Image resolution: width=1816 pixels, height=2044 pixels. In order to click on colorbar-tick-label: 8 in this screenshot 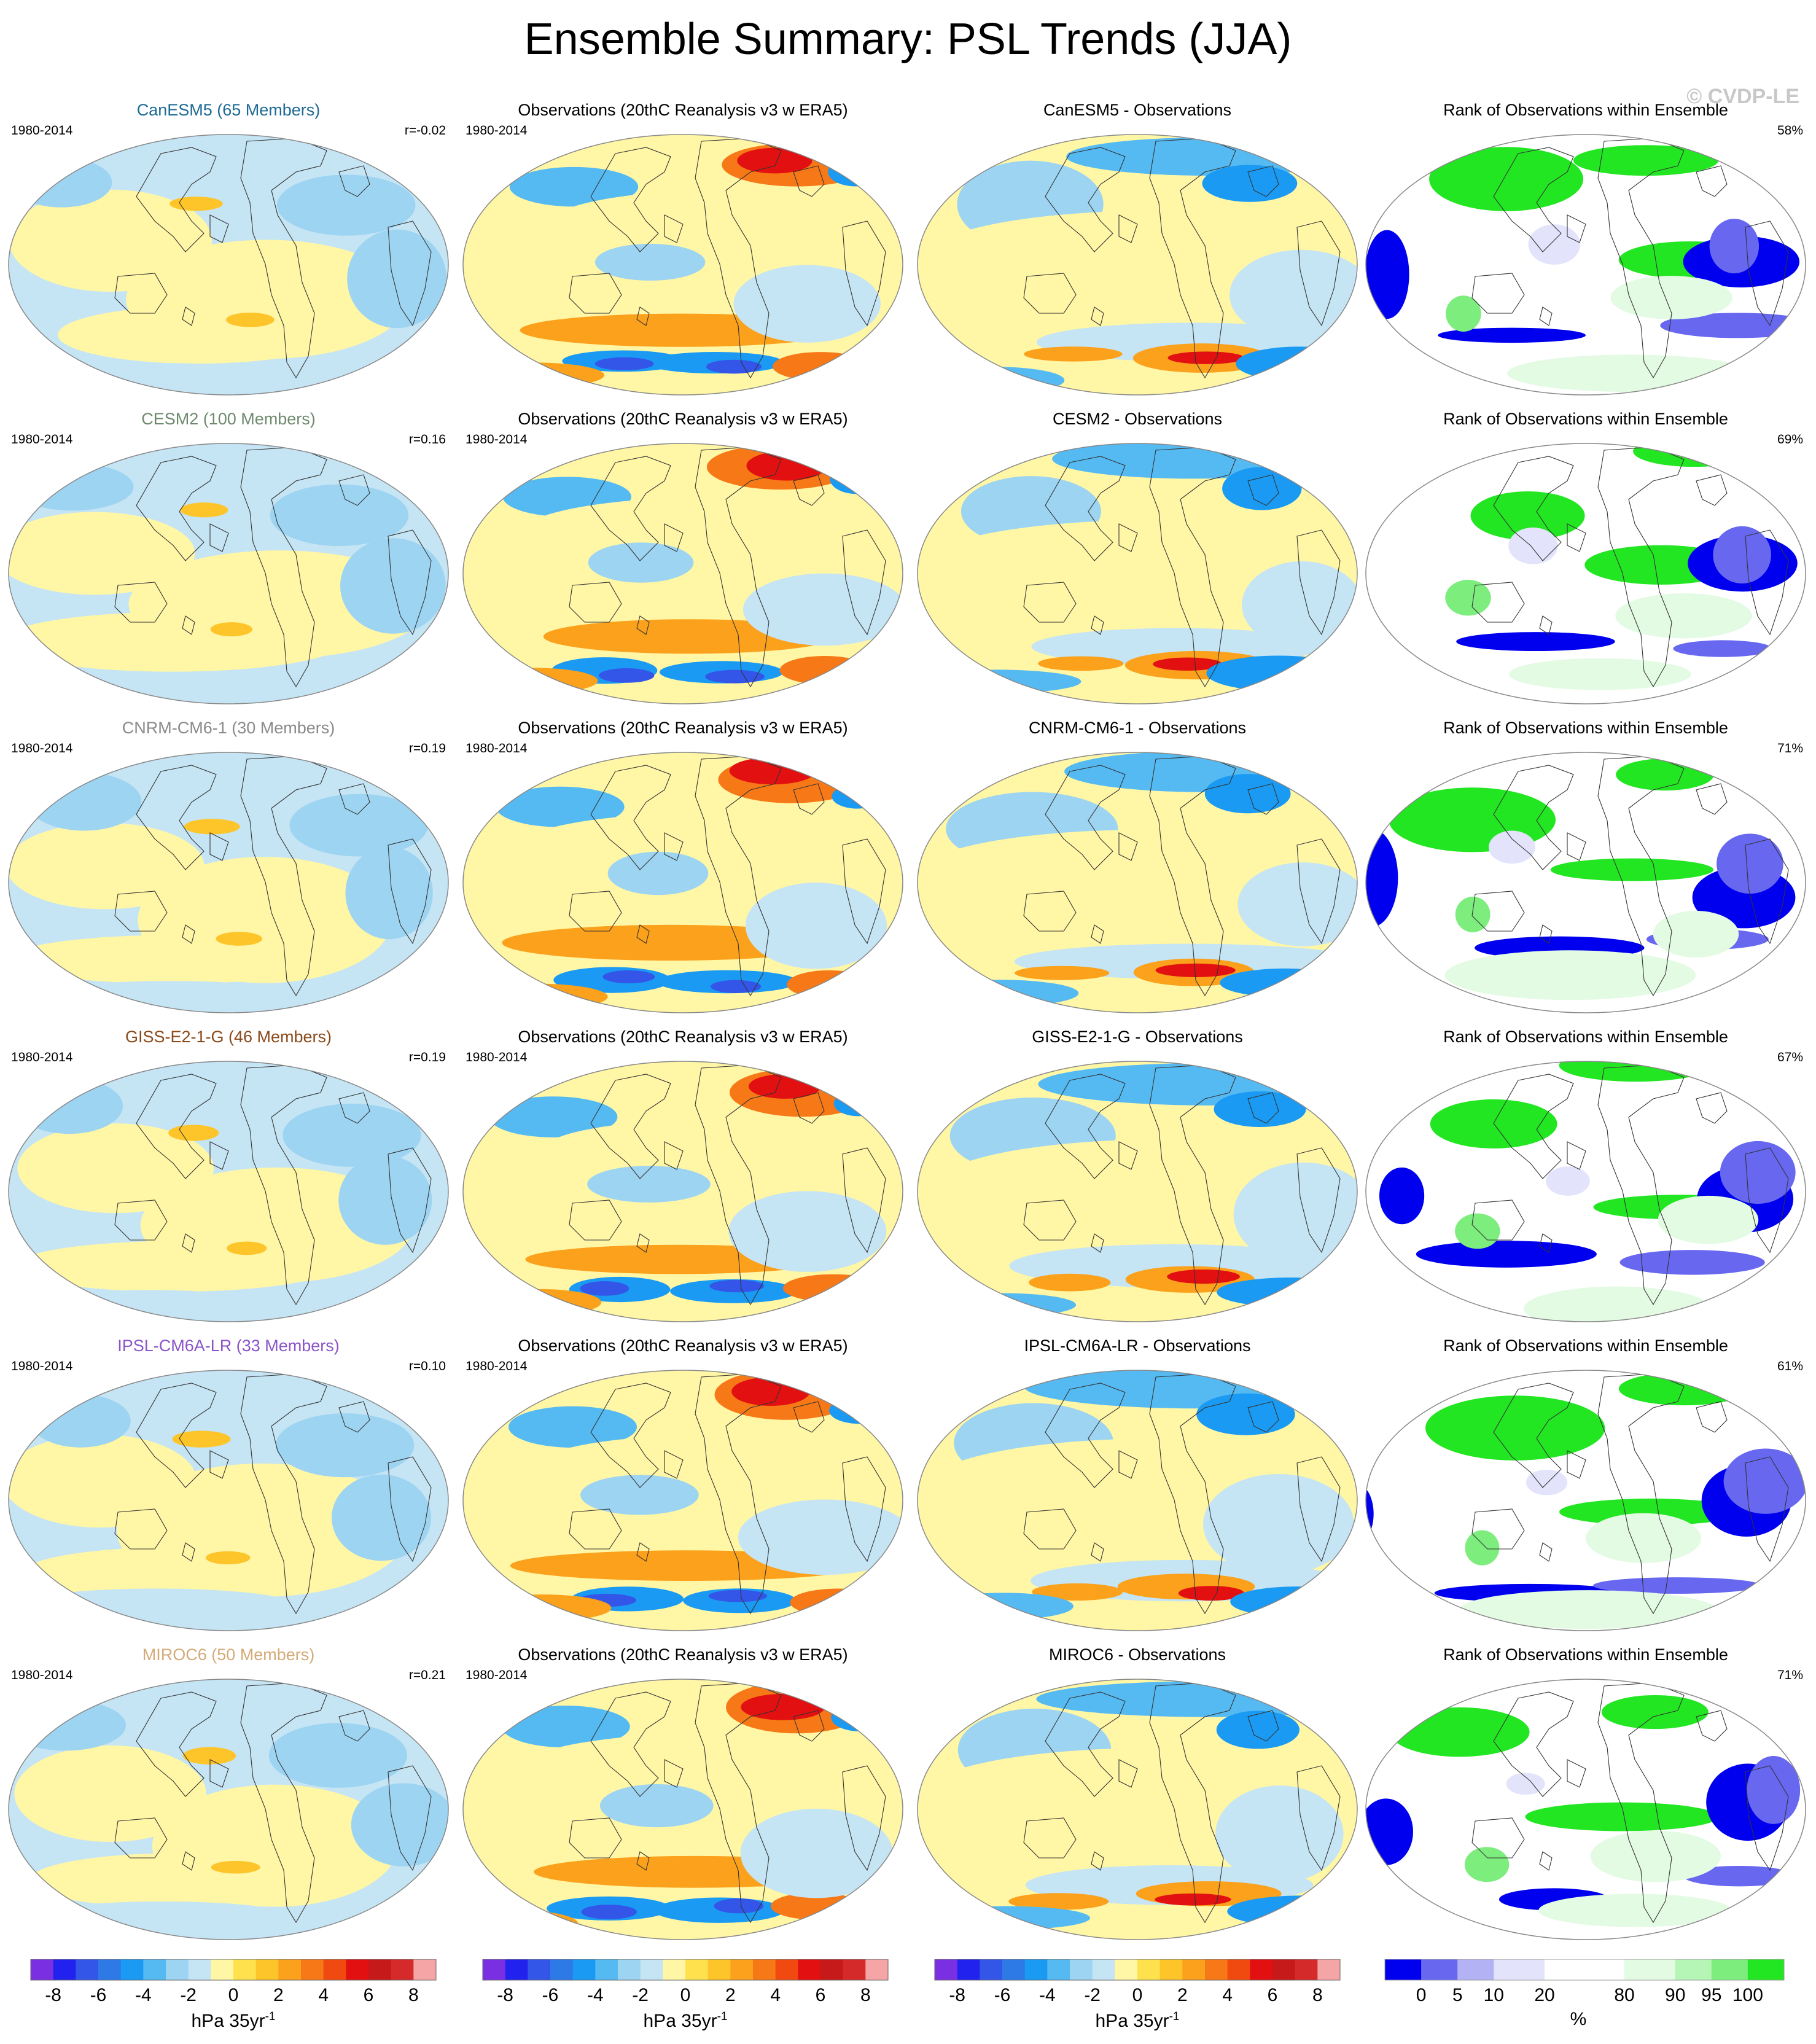, I will do `click(865, 1995)`.